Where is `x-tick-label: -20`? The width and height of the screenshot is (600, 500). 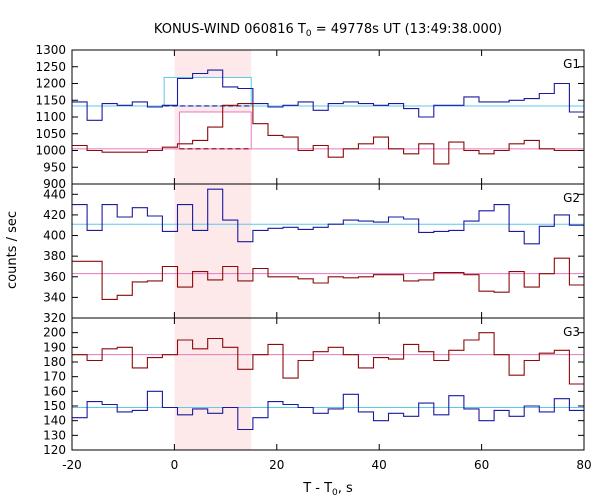
x-tick-label: -20 is located at coordinates (72, 465).